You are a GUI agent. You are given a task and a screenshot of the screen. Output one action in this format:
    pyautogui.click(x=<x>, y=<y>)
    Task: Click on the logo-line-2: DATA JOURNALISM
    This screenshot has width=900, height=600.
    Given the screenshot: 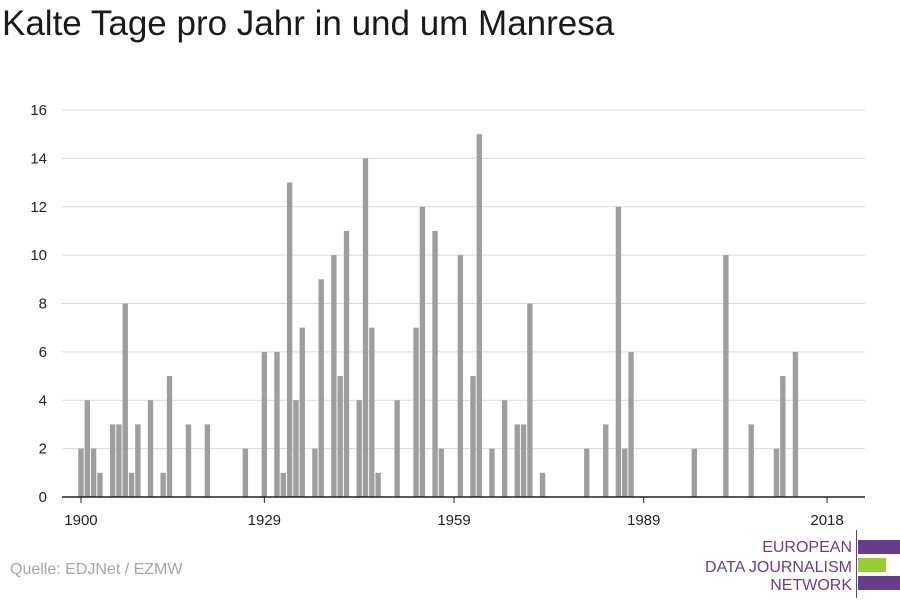 What is the action you would take?
    pyautogui.click(x=778, y=567)
    